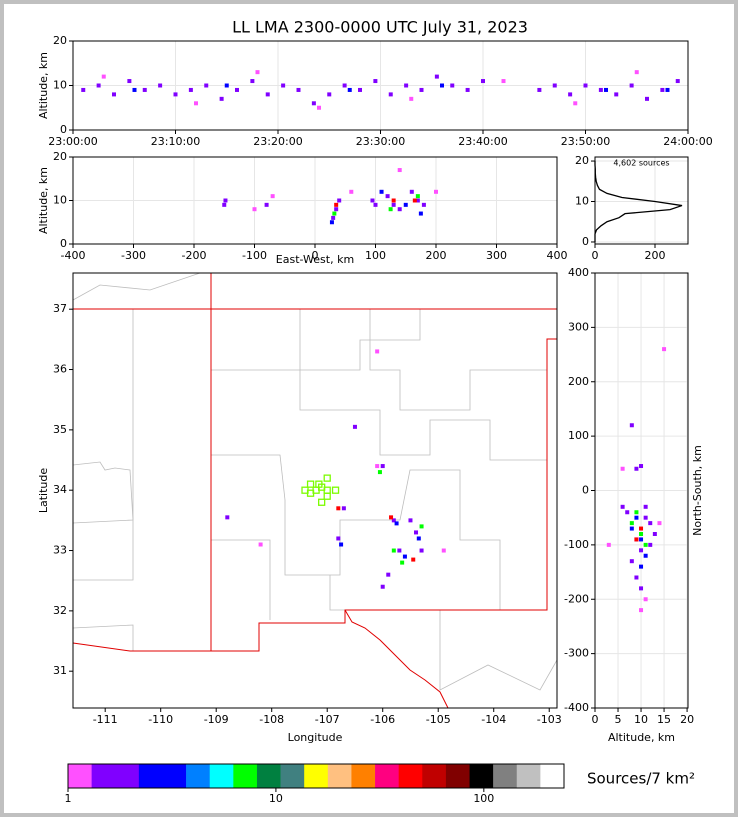  Describe the element at coordinates (578, 435) in the screenshot. I see `y-tick-label: 100` at that location.